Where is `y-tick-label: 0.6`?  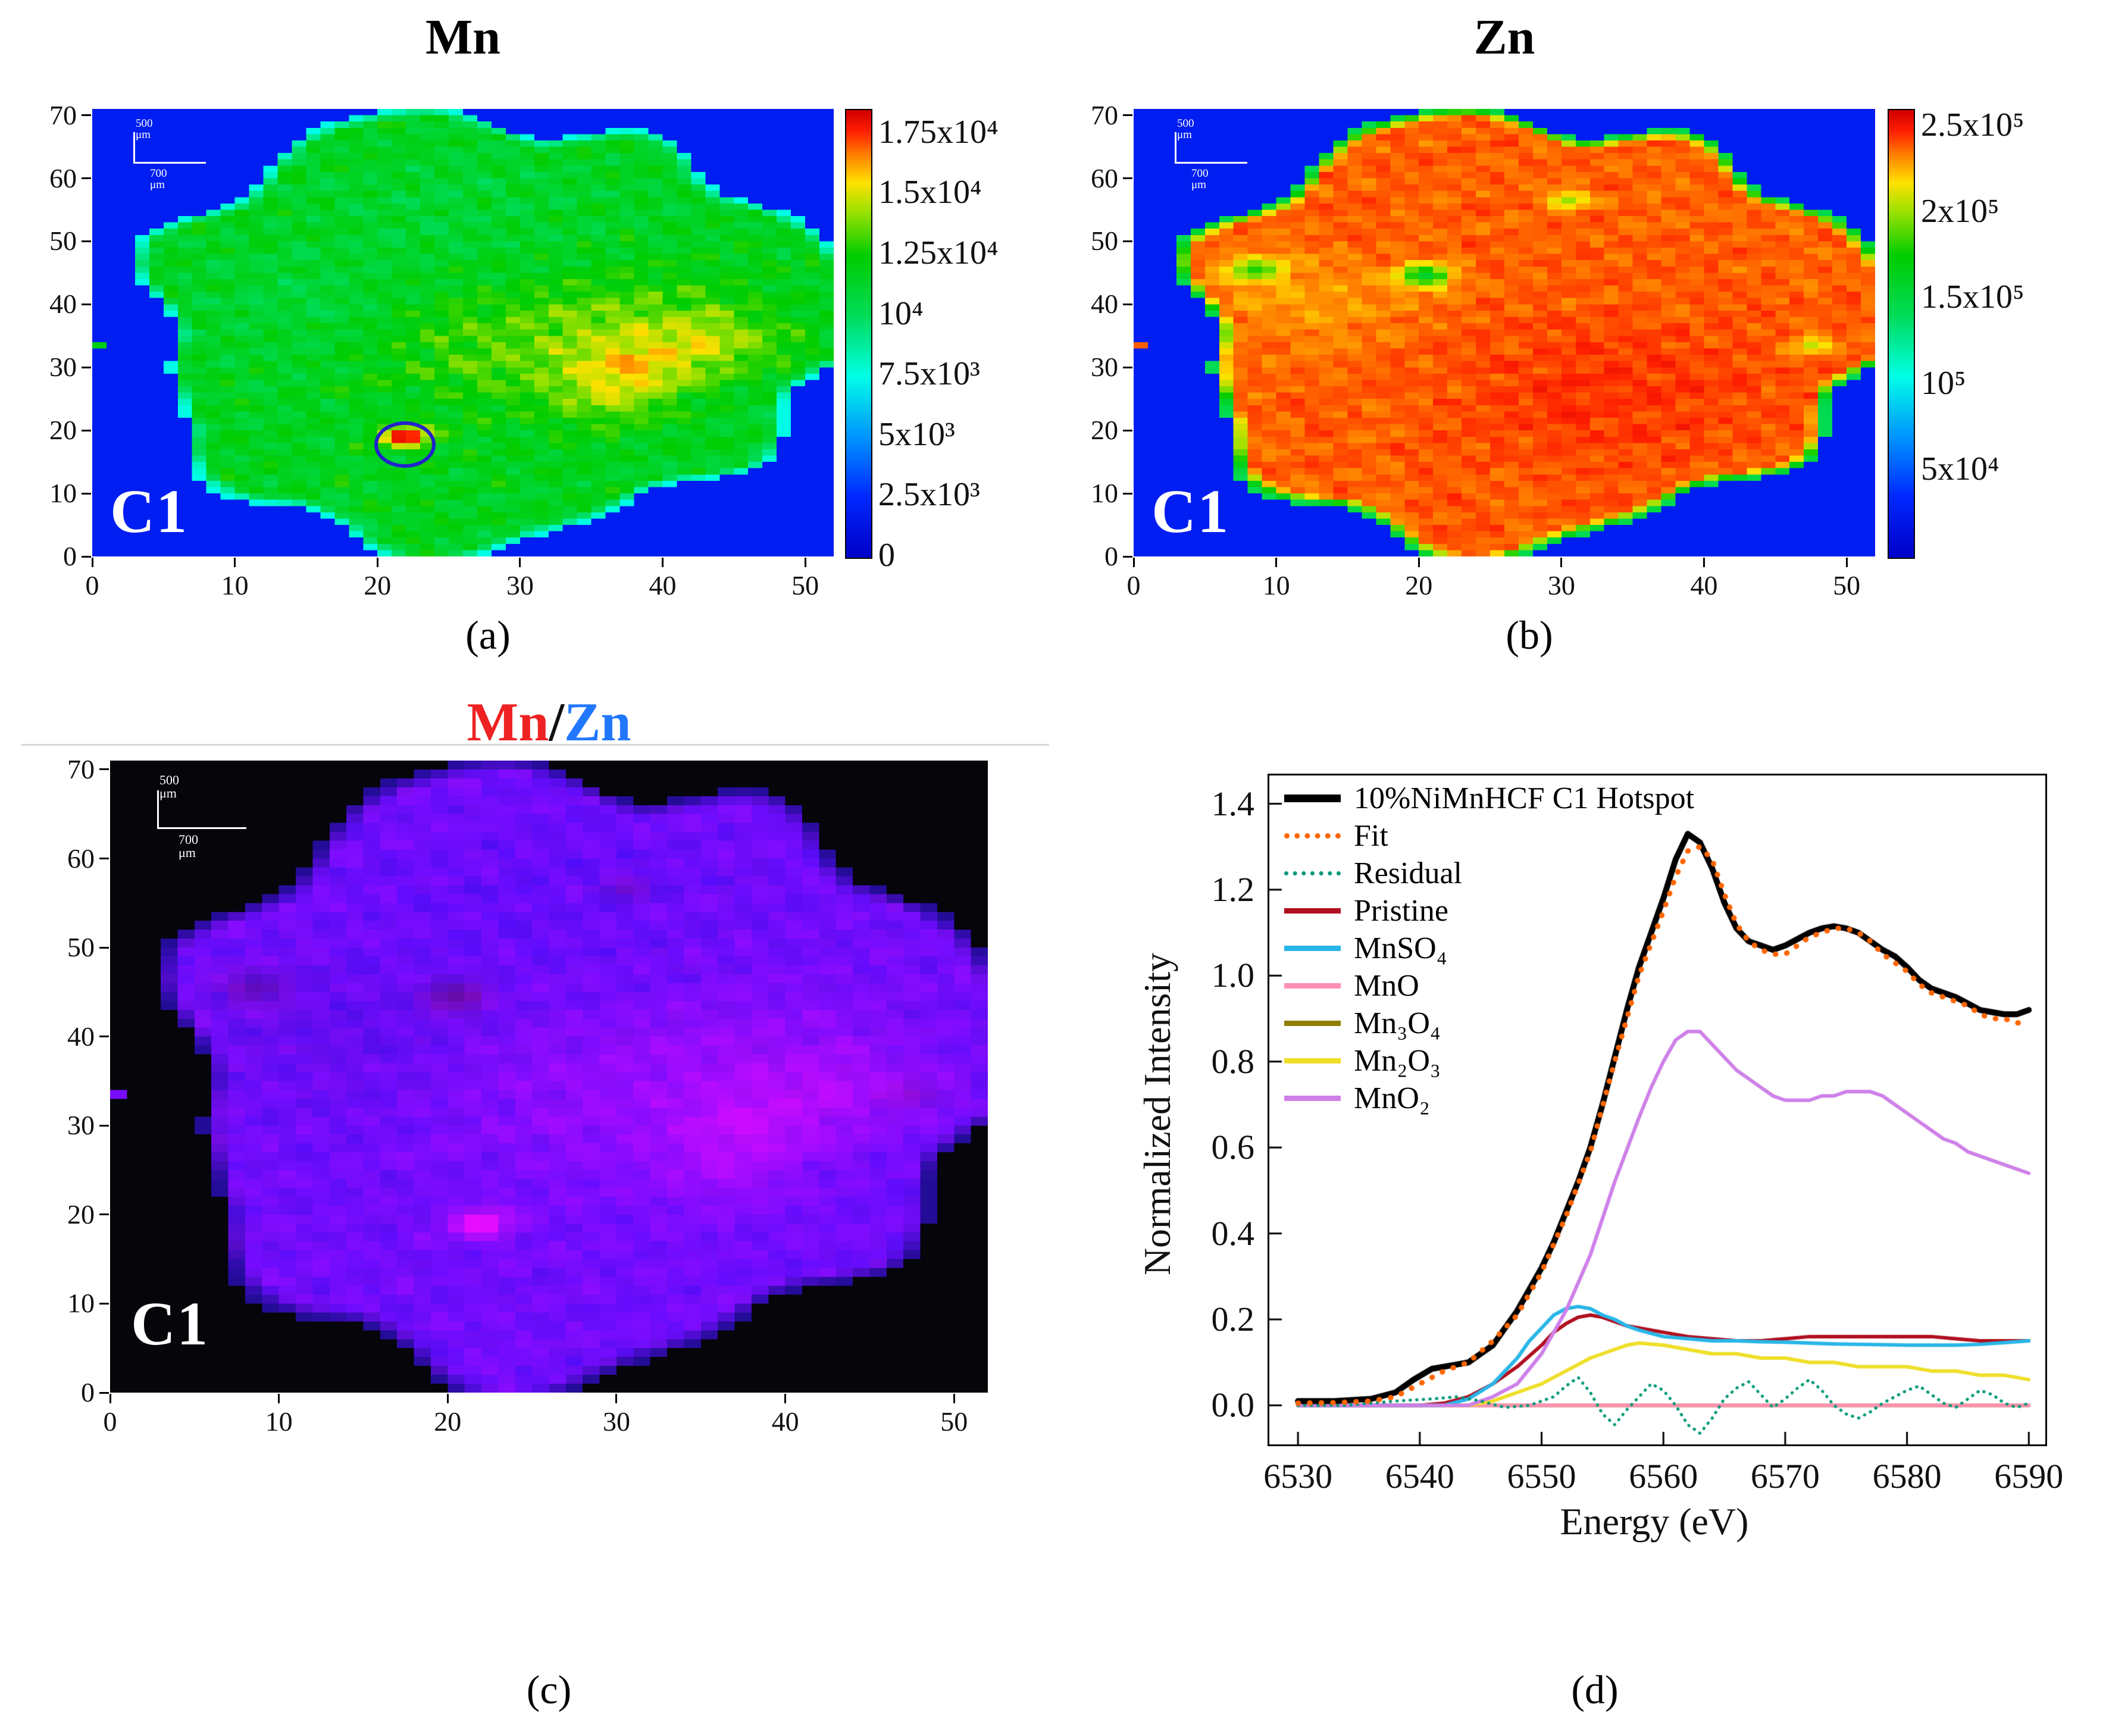
y-tick-label: 0.6 is located at coordinates (1233, 1147).